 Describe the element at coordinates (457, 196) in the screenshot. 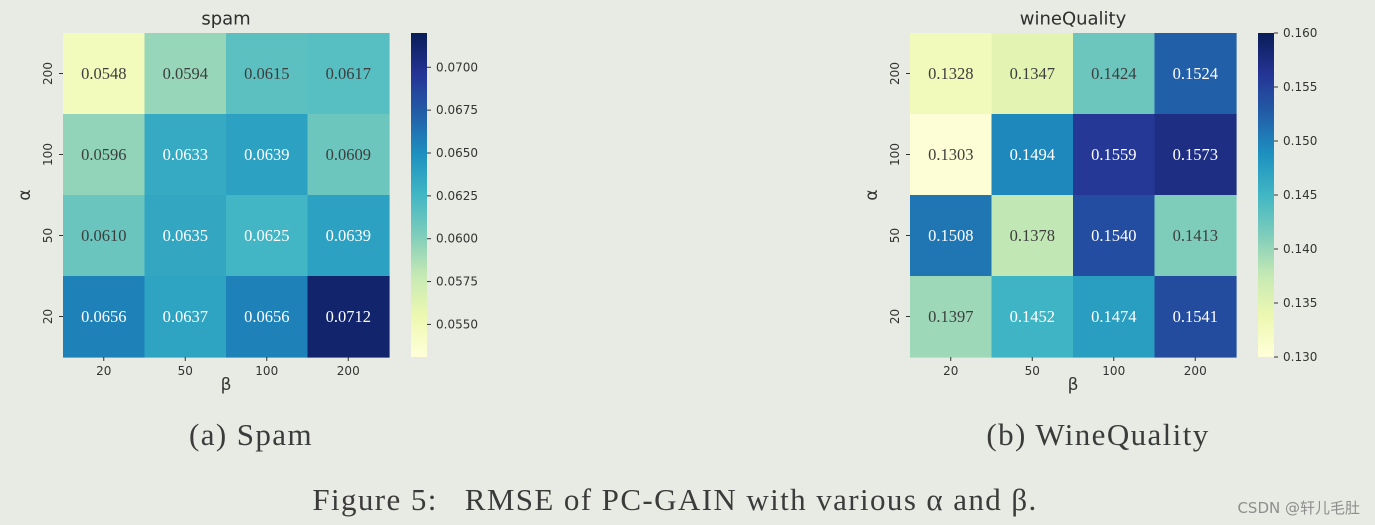

I see `colorbar-tick-label: 0.0625` at that location.